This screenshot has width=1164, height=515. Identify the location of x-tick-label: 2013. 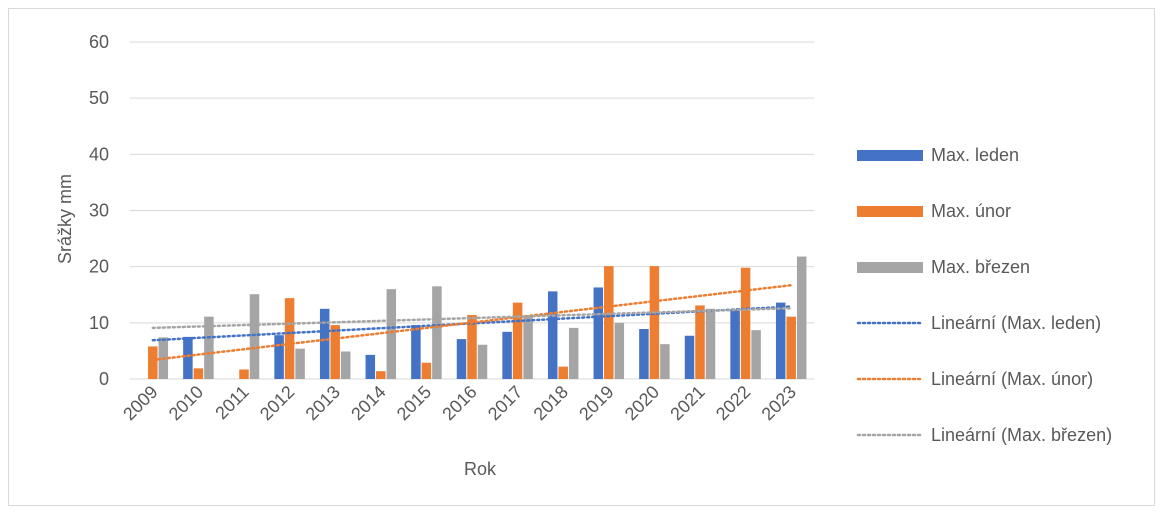
(323, 403).